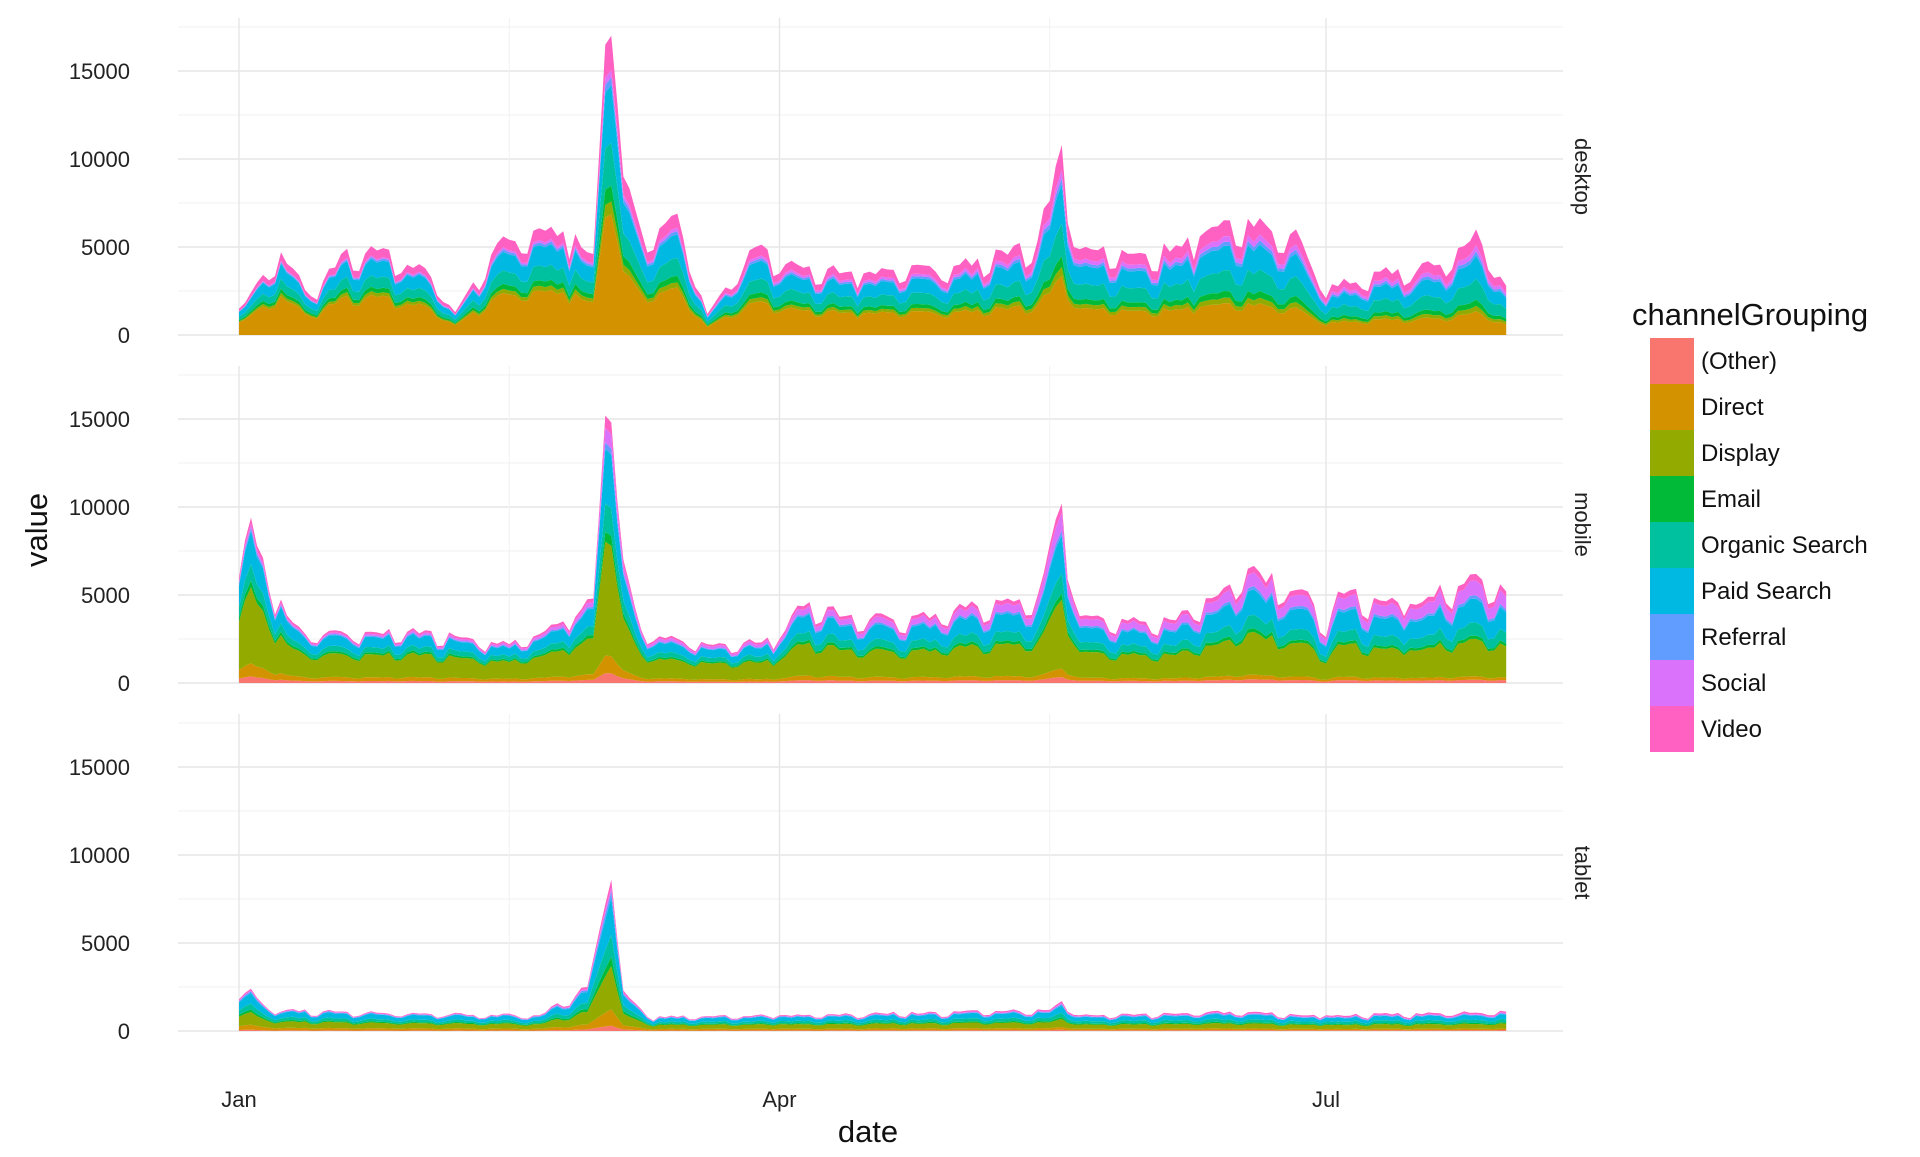 The width and height of the screenshot is (1920, 1157). What do you see at coordinates (873, 1028) in the screenshot?
I see `area-tablet-other` at bounding box center [873, 1028].